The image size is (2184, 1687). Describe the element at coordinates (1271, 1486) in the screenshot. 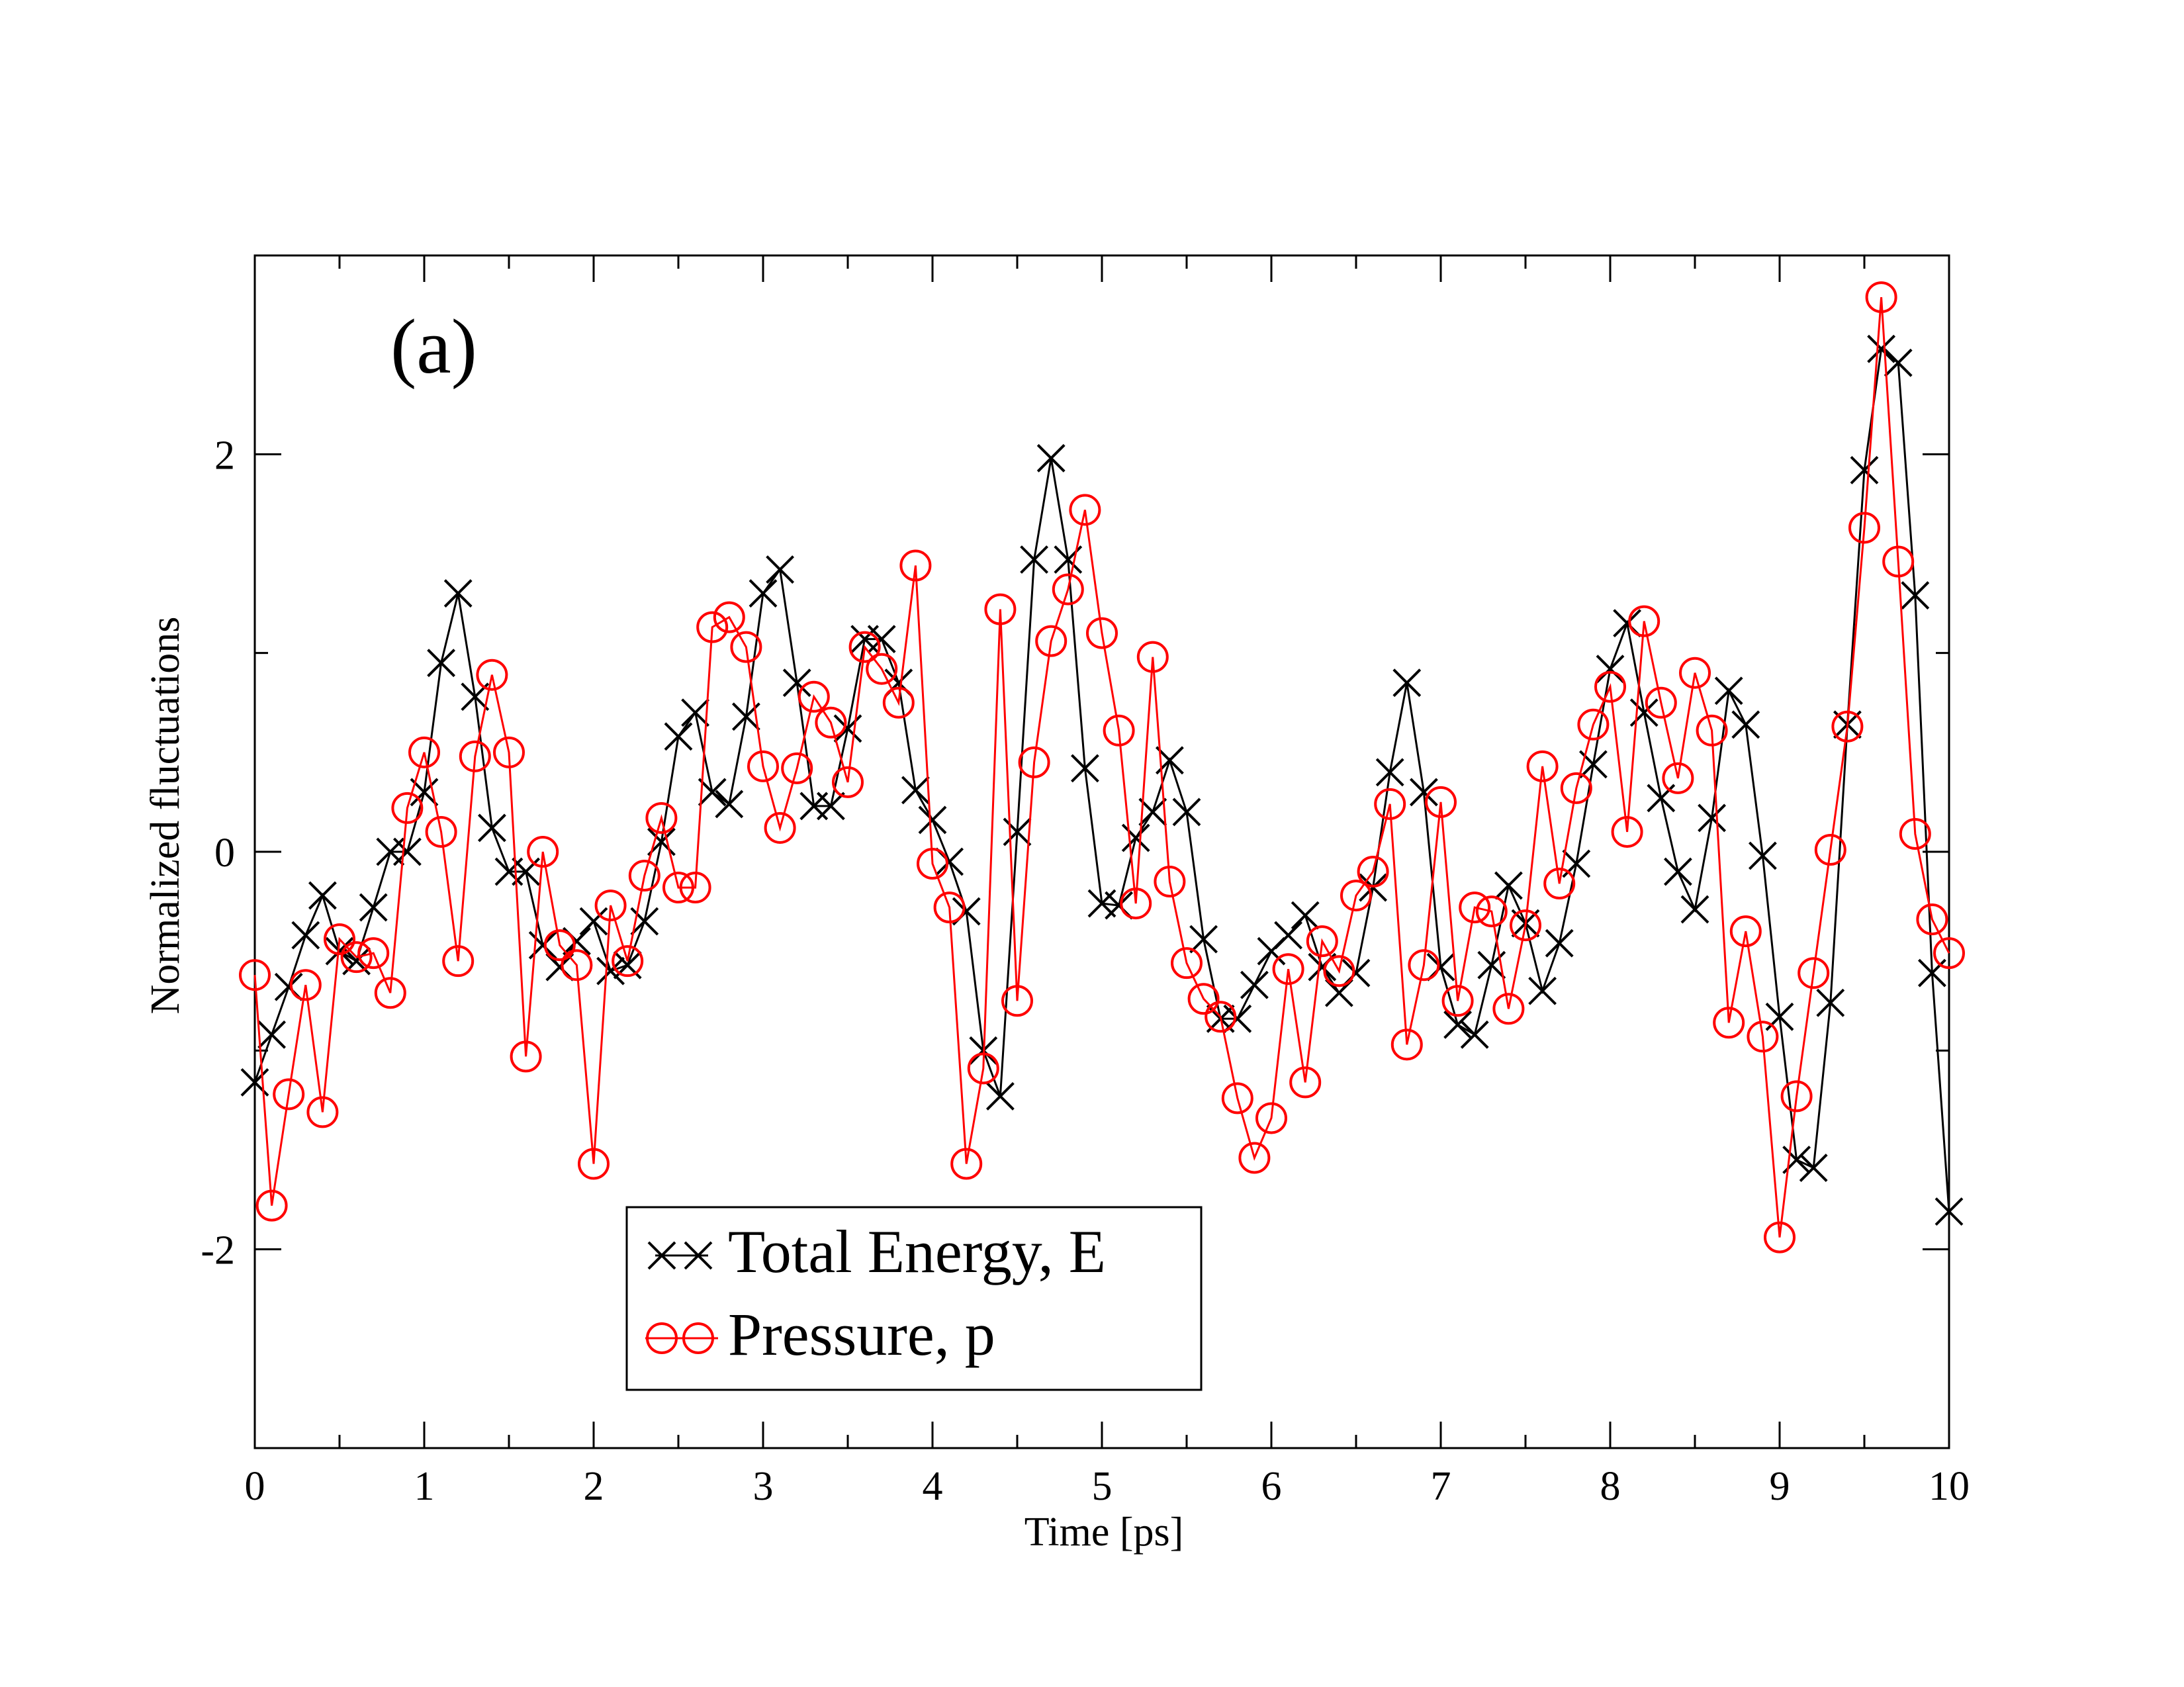

I see `x-tick-label: 6` at that location.